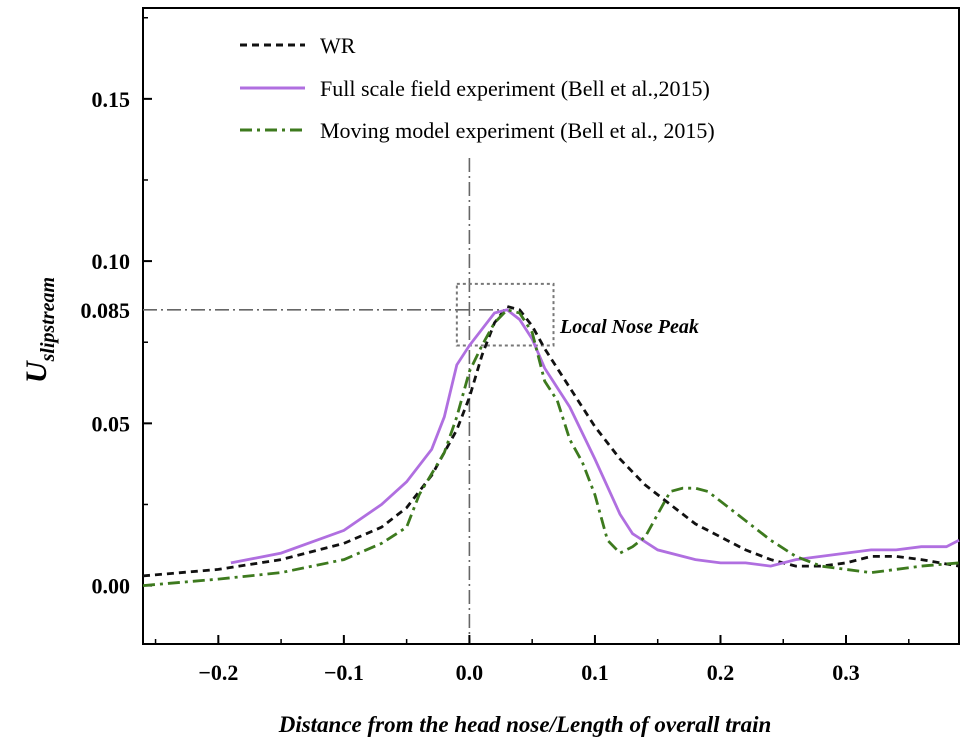 This screenshot has height=749, width=968. I want to click on svg-text: Uslipstream, so click(39, 330).